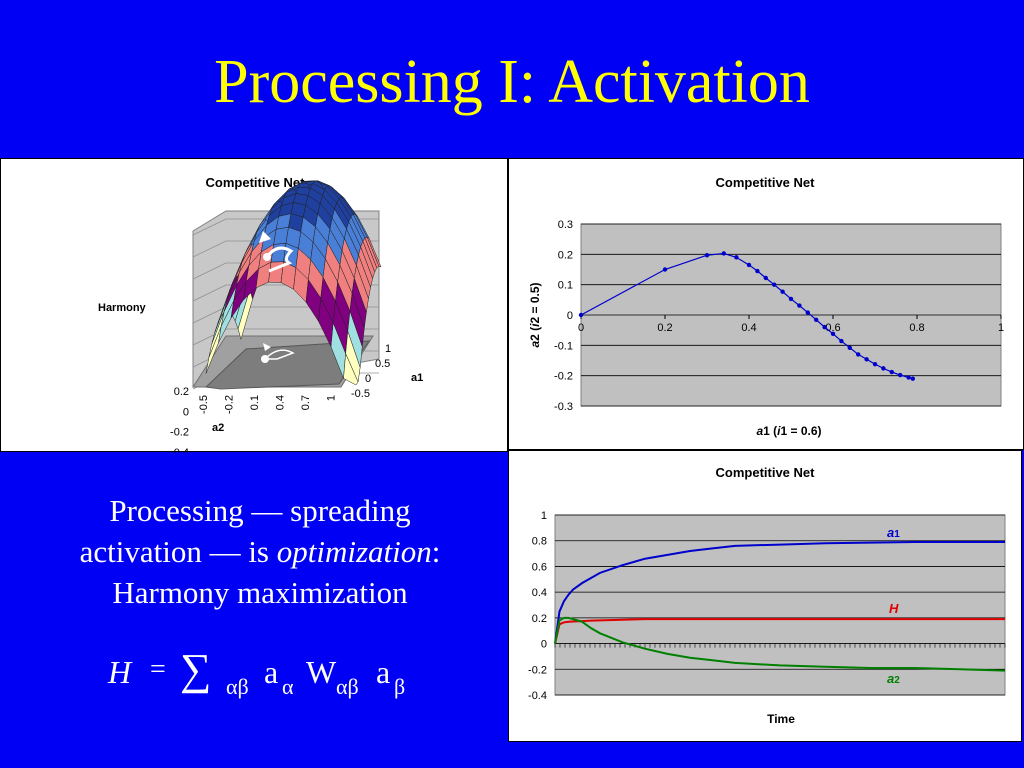 This screenshot has width=1024, height=768. I want to click on y-tick-label: 0.4, so click(539, 593).